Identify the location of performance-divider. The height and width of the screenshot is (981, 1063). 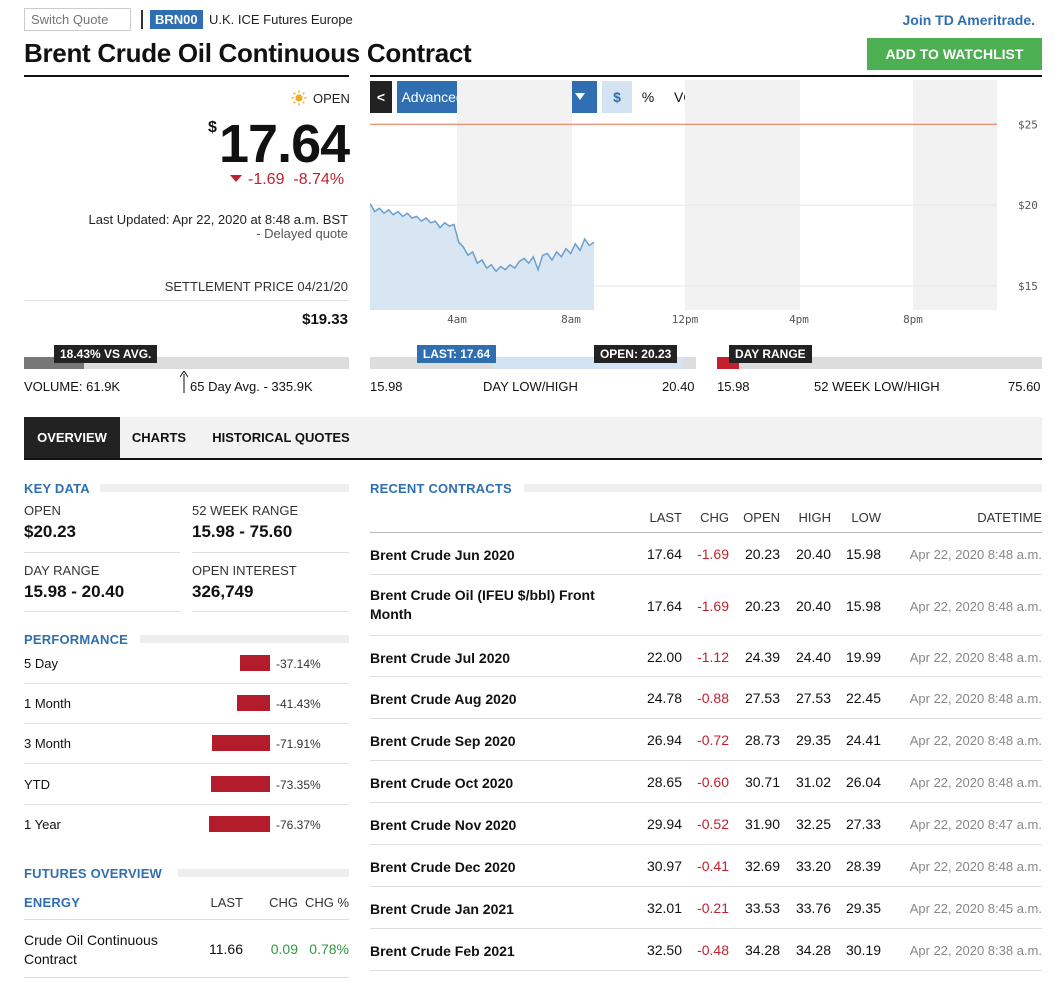
(186, 723).